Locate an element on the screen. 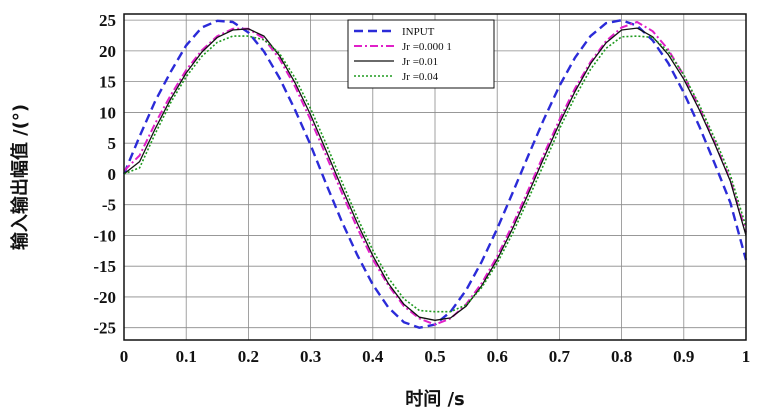  x-tick-label: 0.4 is located at coordinates (373, 356).